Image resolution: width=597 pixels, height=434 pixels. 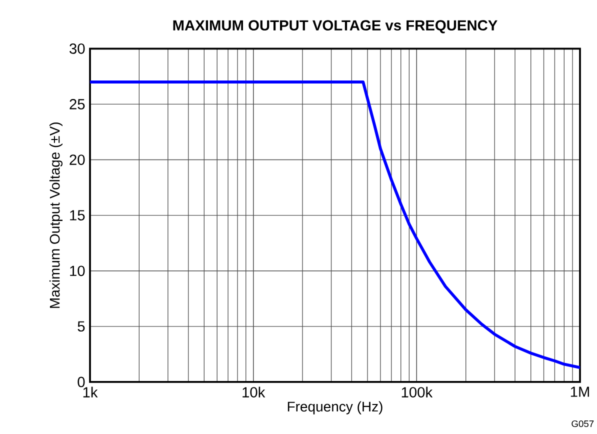 I want to click on text: G057, so click(x=583, y=424).